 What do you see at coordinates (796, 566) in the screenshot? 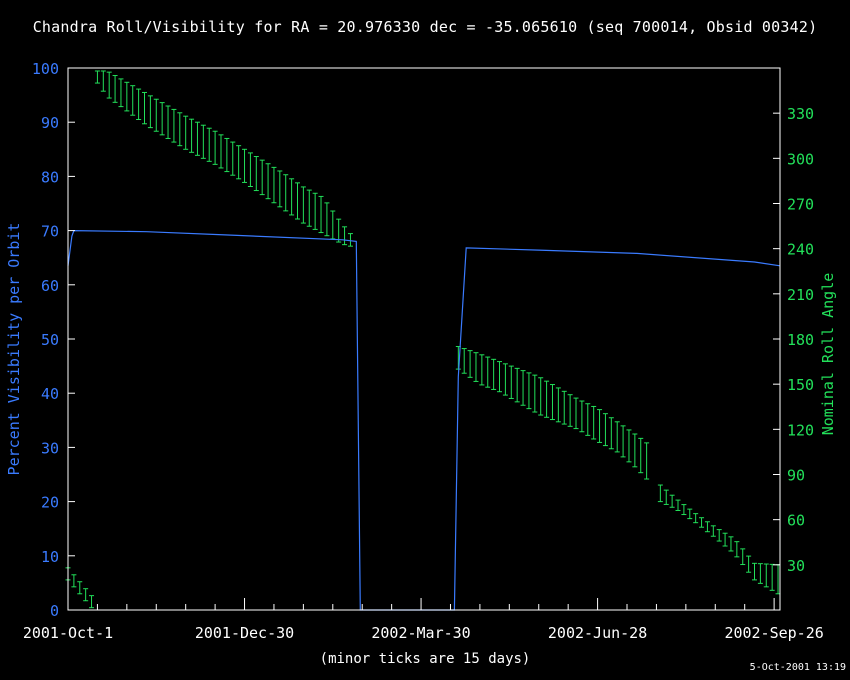
I see `y2-tick-label: 30` at bounding box center [796, 566].